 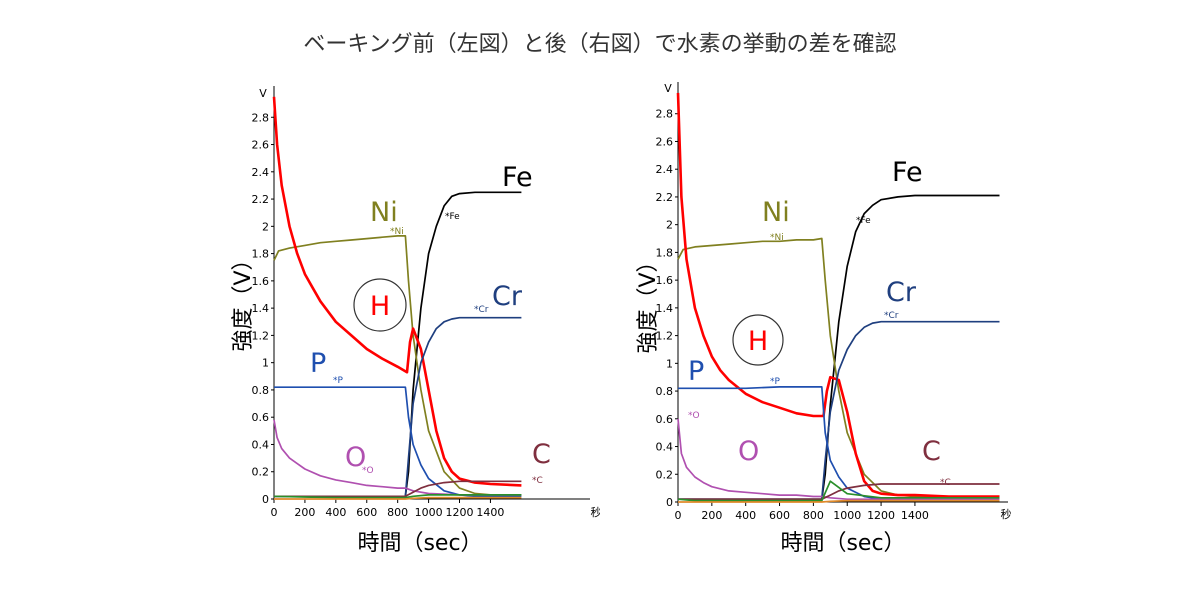 I want to click on chart1-x-tick-label: 200, so click(x=711, y=515).